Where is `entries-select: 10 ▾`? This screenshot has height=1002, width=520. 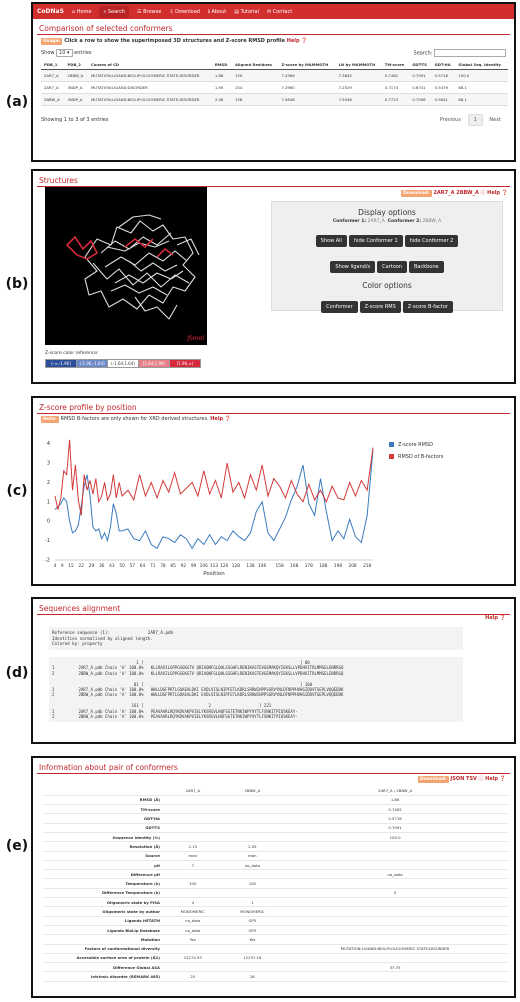
entries-select: 10 ▾ is located at coordinates (64, 53).